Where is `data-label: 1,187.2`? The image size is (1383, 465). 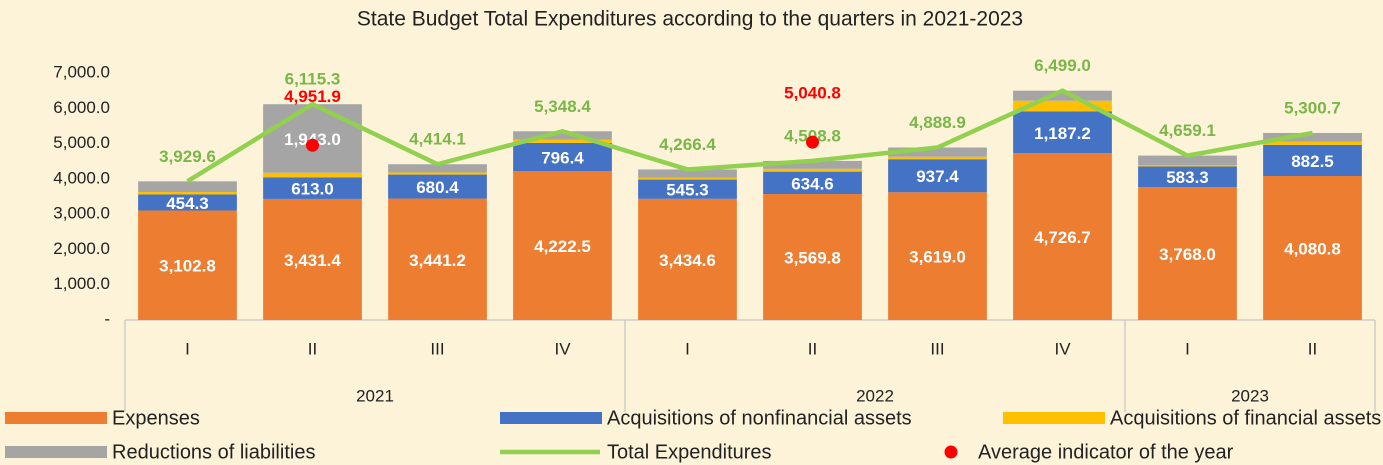
data-label: 1,187.2 is located at coordinates (1062, 133).